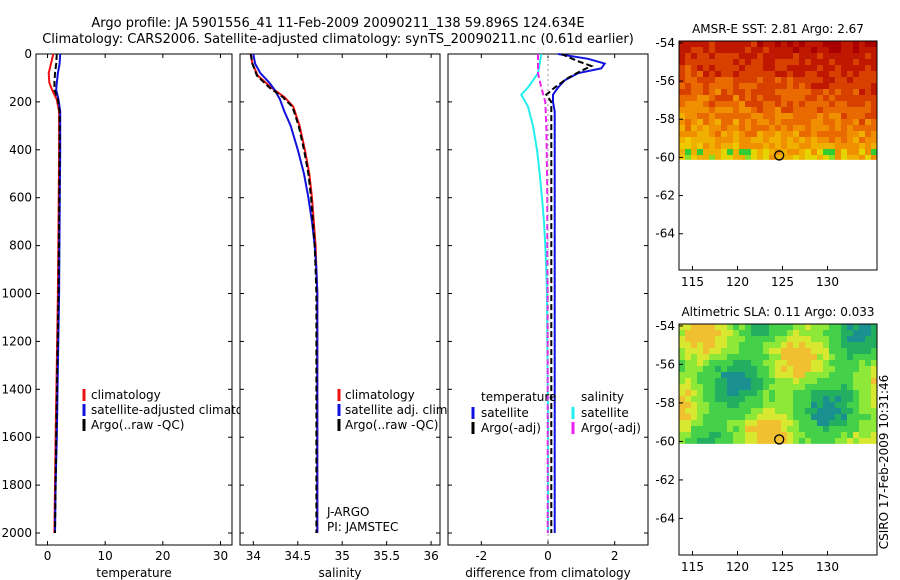 Image resolution: width=900 pixels, height=580 pixels. What do you see at coordinates (297, 556) in the screenshot?
I see `salinity-xtick-label: 34.5` at bounding box center [297, 556].